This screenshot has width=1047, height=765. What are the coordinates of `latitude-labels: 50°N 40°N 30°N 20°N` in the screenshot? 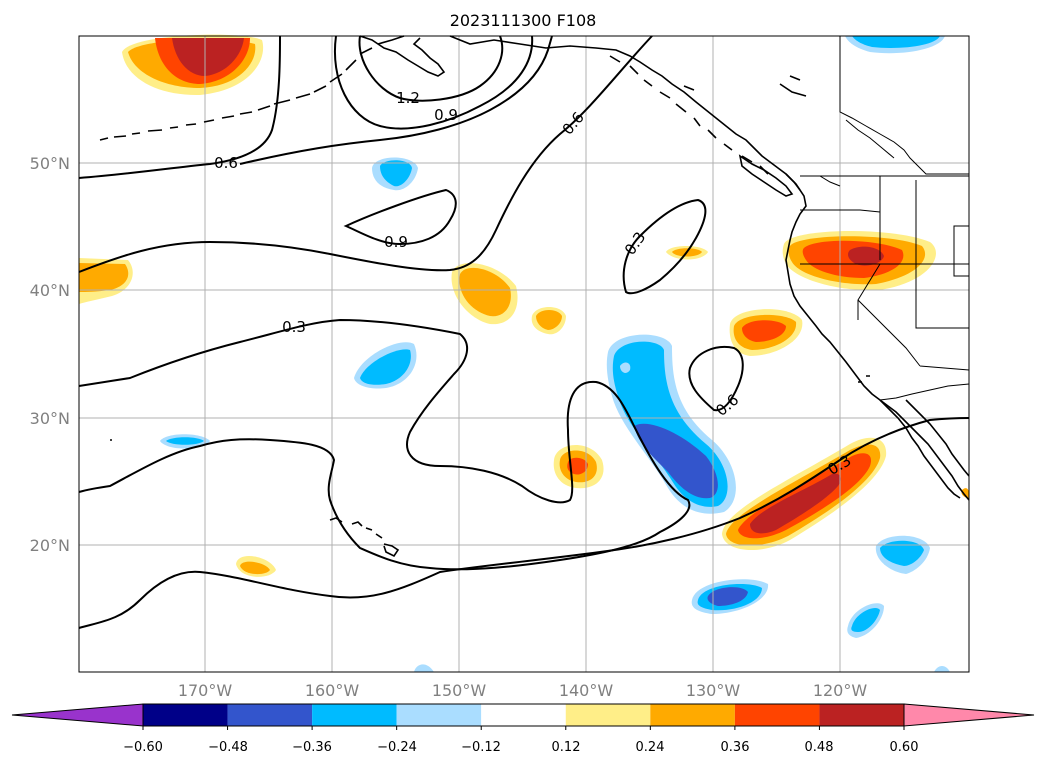 It's located at (50, 354).